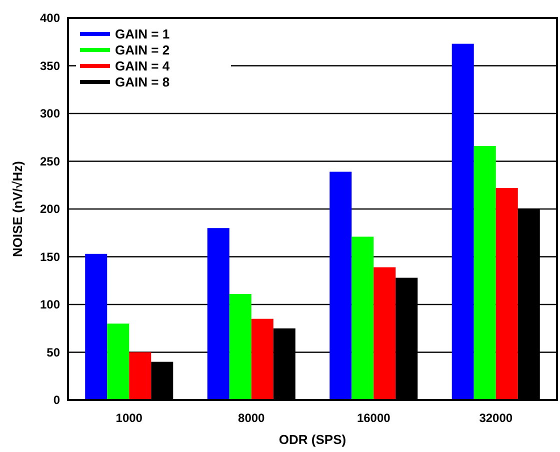  What do you see at coordinates (50, 305) in the screenshot?
I see `y-tick-label: 100` at bounding box center [50, 305].